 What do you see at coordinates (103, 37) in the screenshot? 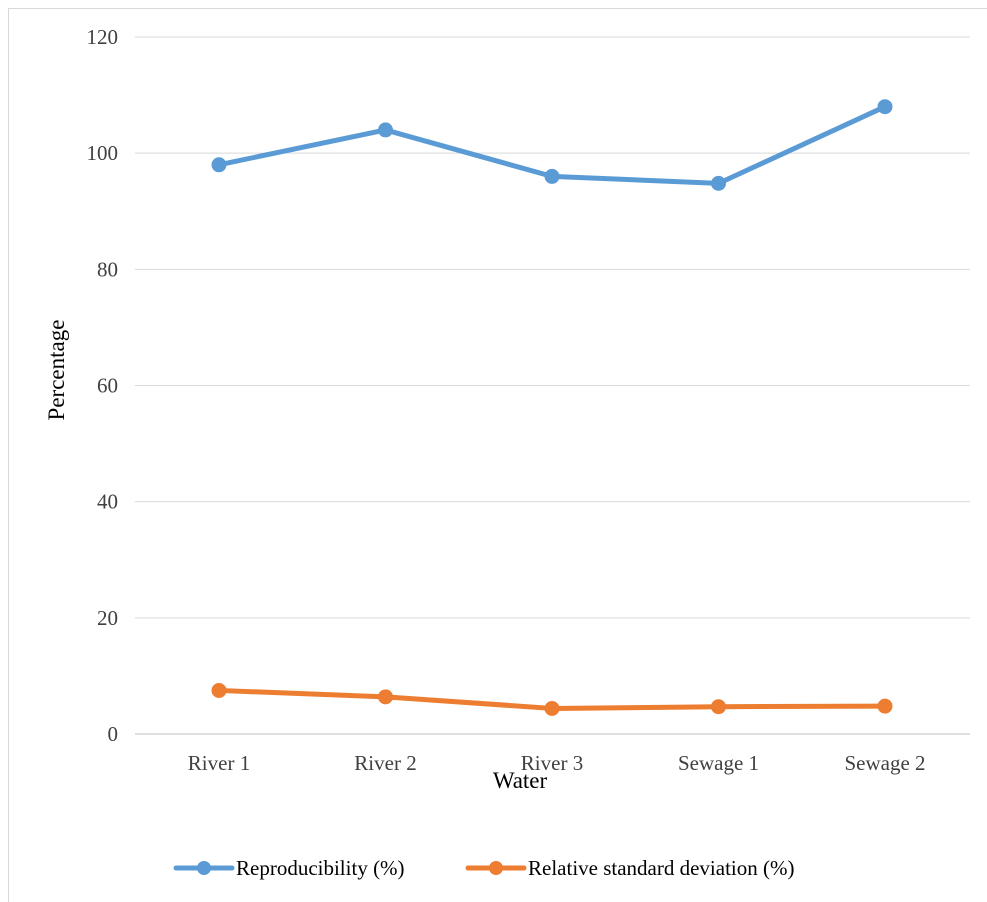
I see `y-tick-label: 120` at bounding box center [103, 37].